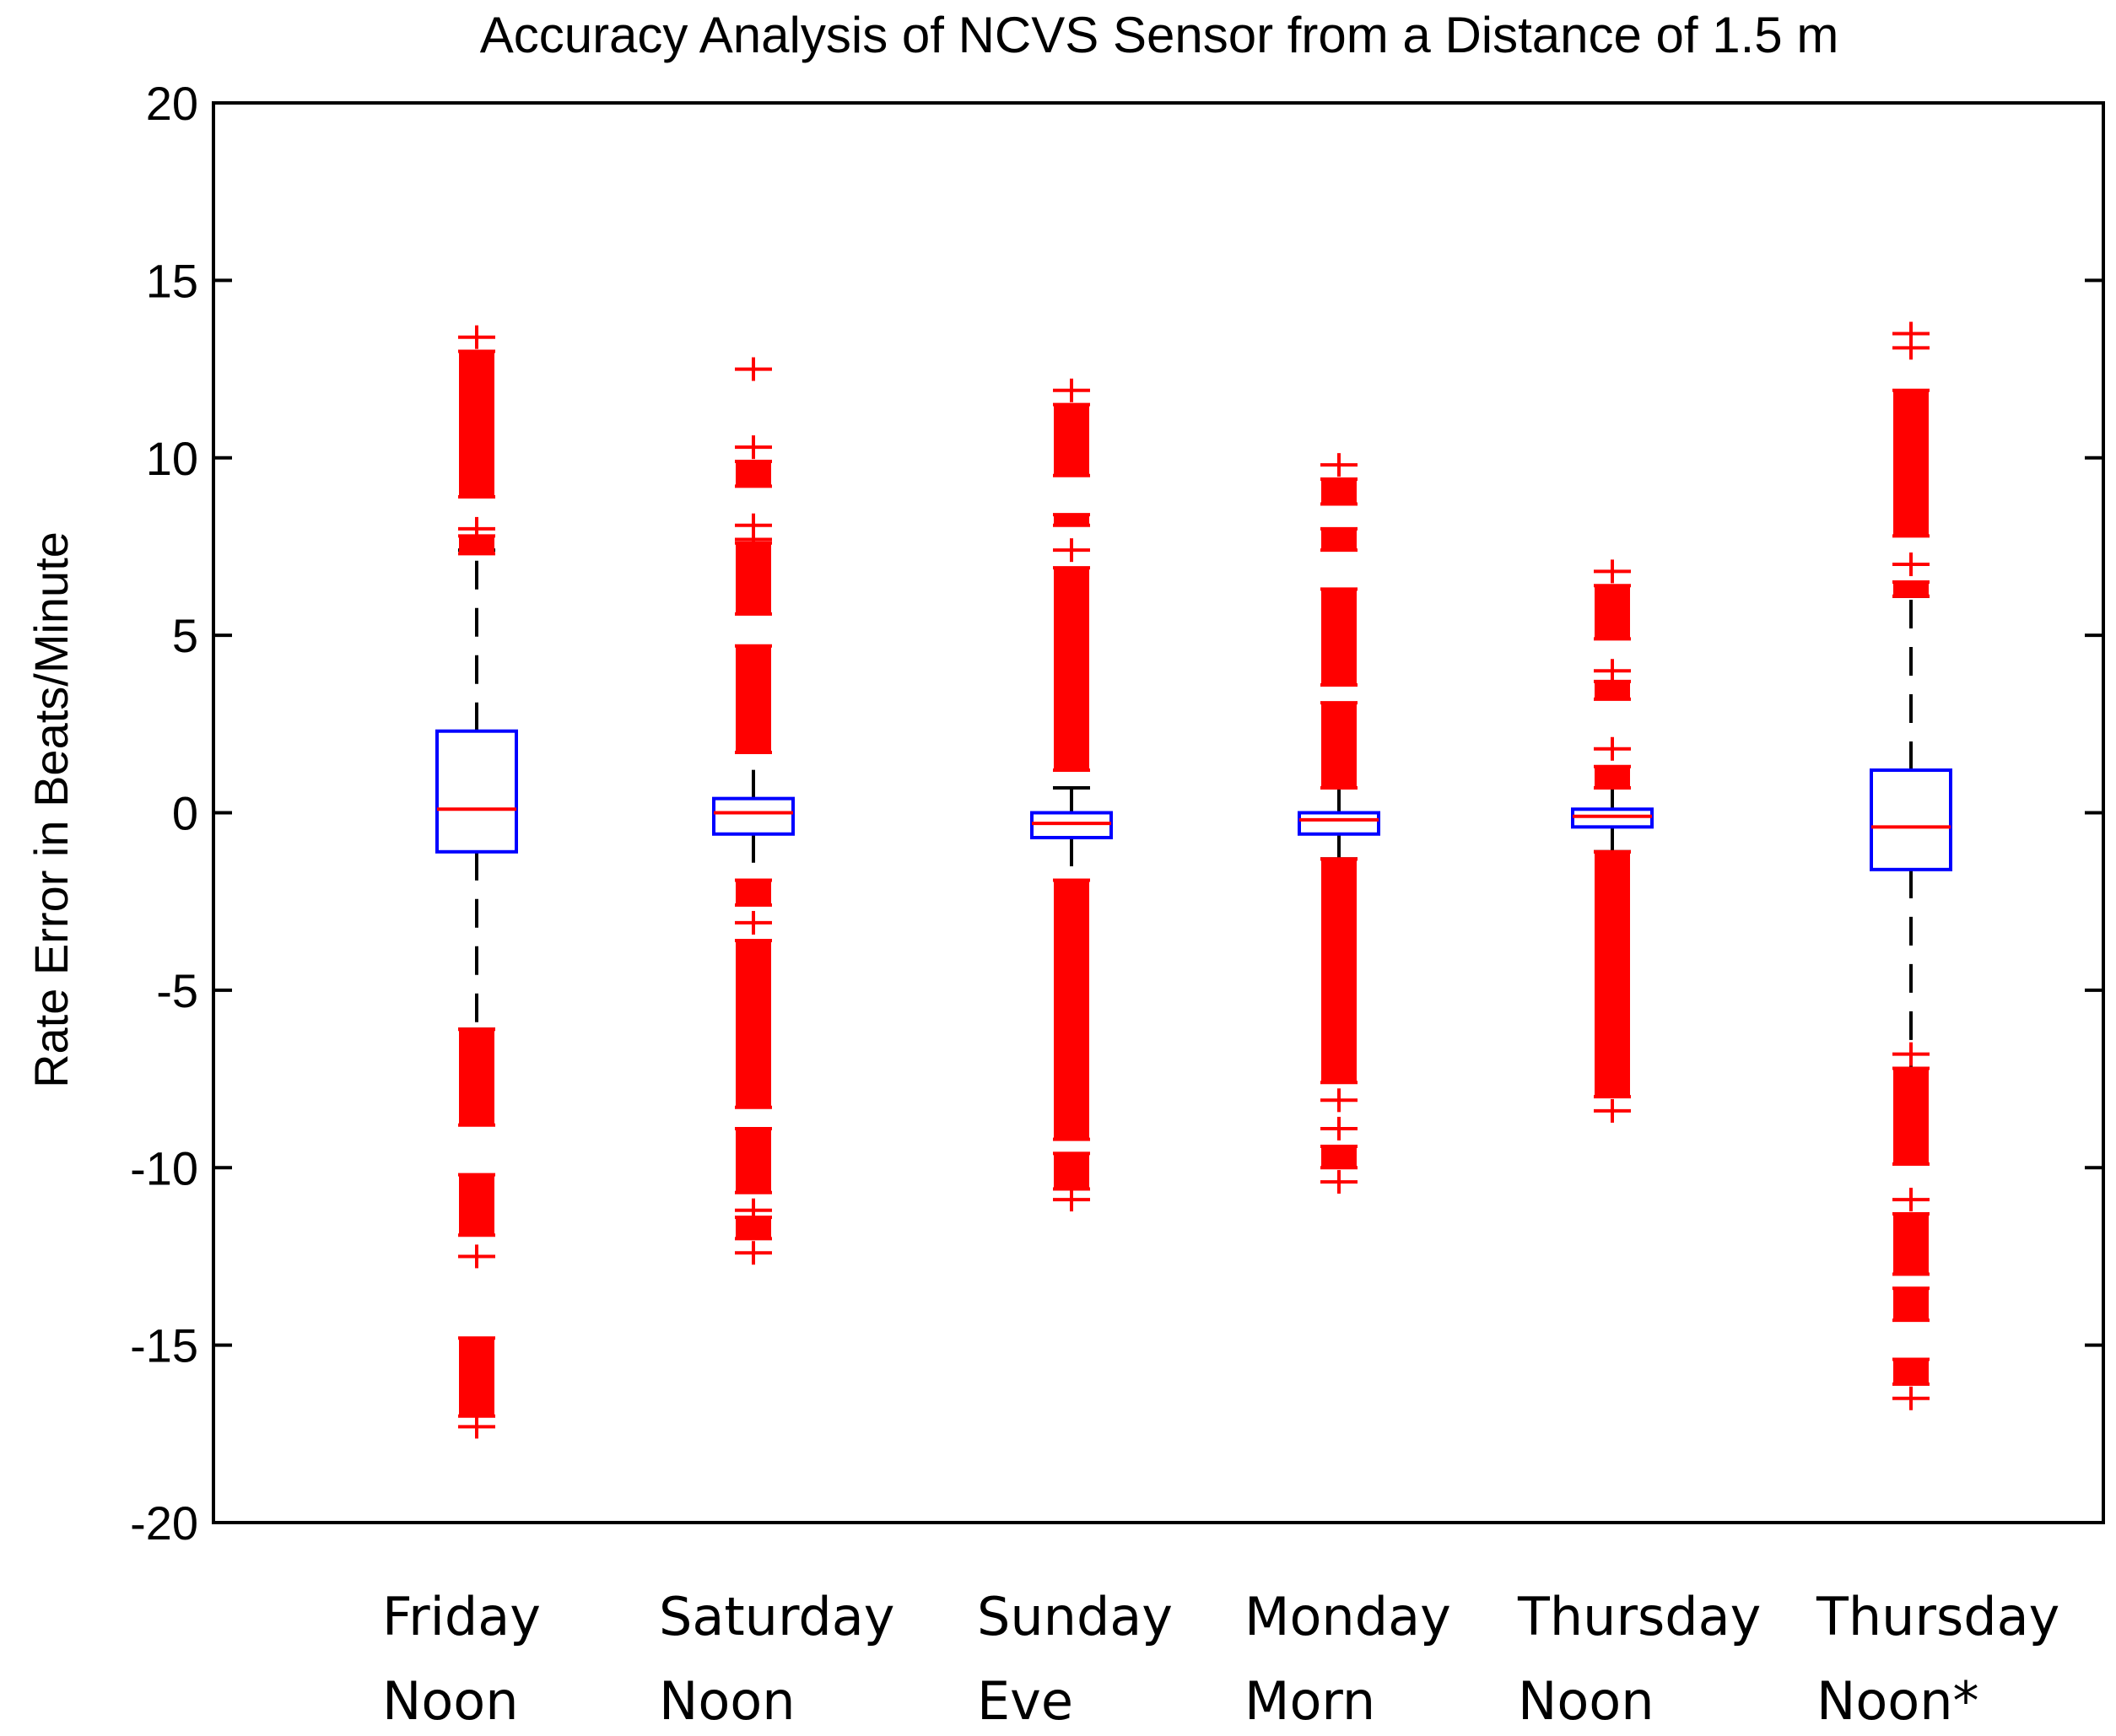 The image size is (2116, 1736). I want to click on y-tick-label: 10, so click(172, 459).